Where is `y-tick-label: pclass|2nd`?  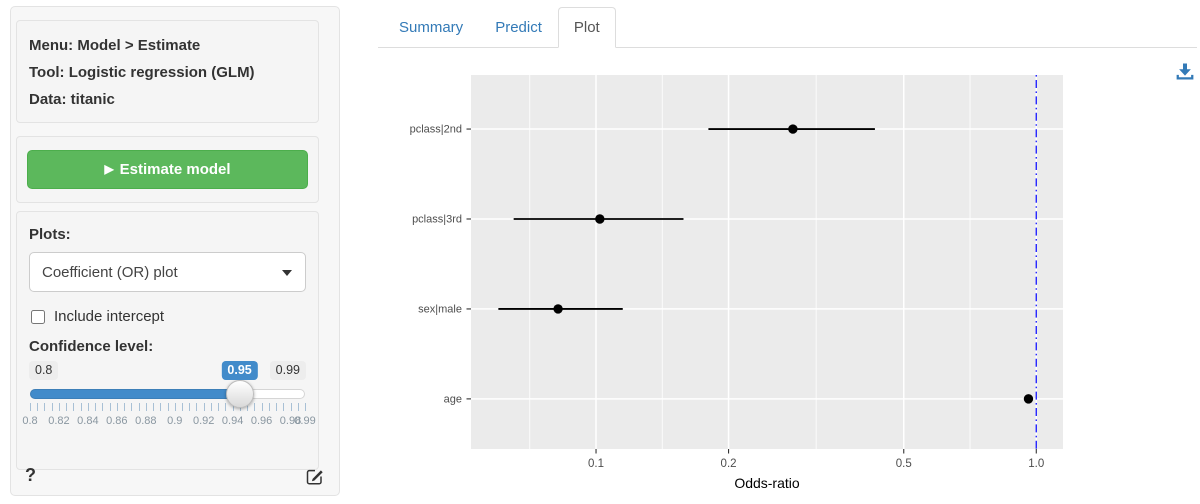 y-tick-label: pclass|2nd is located at coordinates (436, 130).